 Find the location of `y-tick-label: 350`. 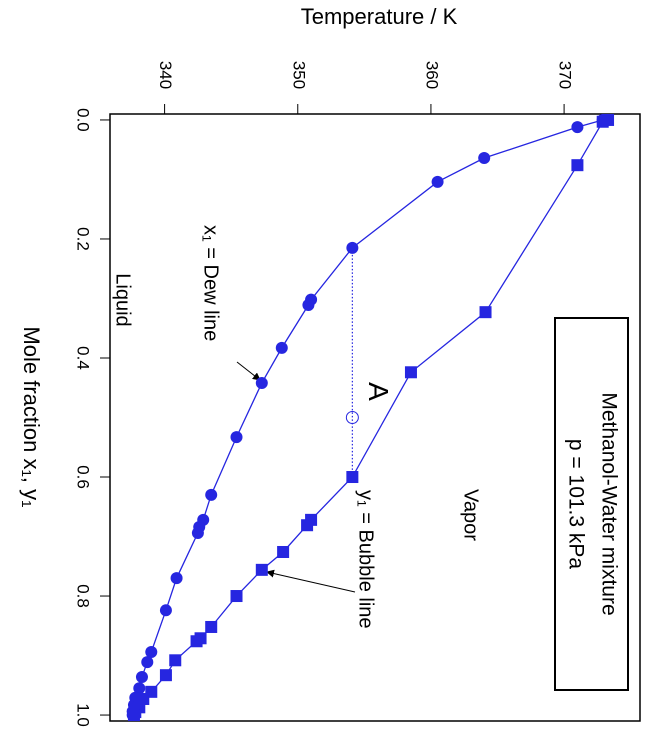

y-tick-label: 350 is located at coordinates (298, 75).